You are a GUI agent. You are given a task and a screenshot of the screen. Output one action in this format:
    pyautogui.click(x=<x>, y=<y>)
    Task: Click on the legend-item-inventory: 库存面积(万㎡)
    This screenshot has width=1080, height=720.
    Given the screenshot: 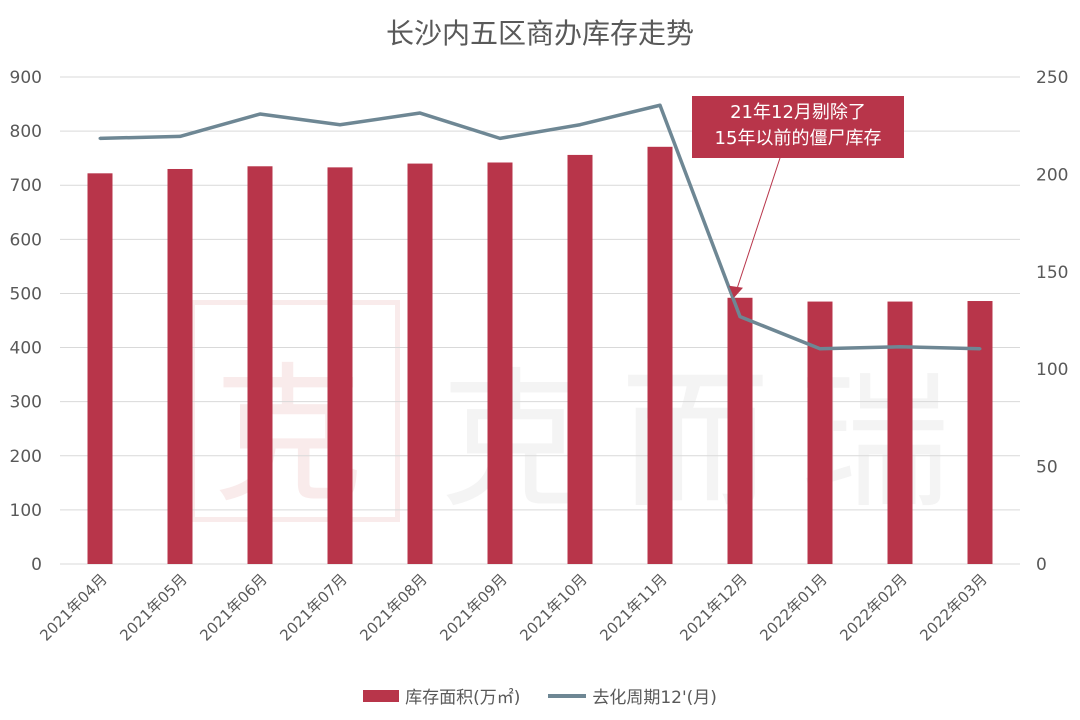 What is the action you would take?
    pyautogui.click(x=441, y=695)
    